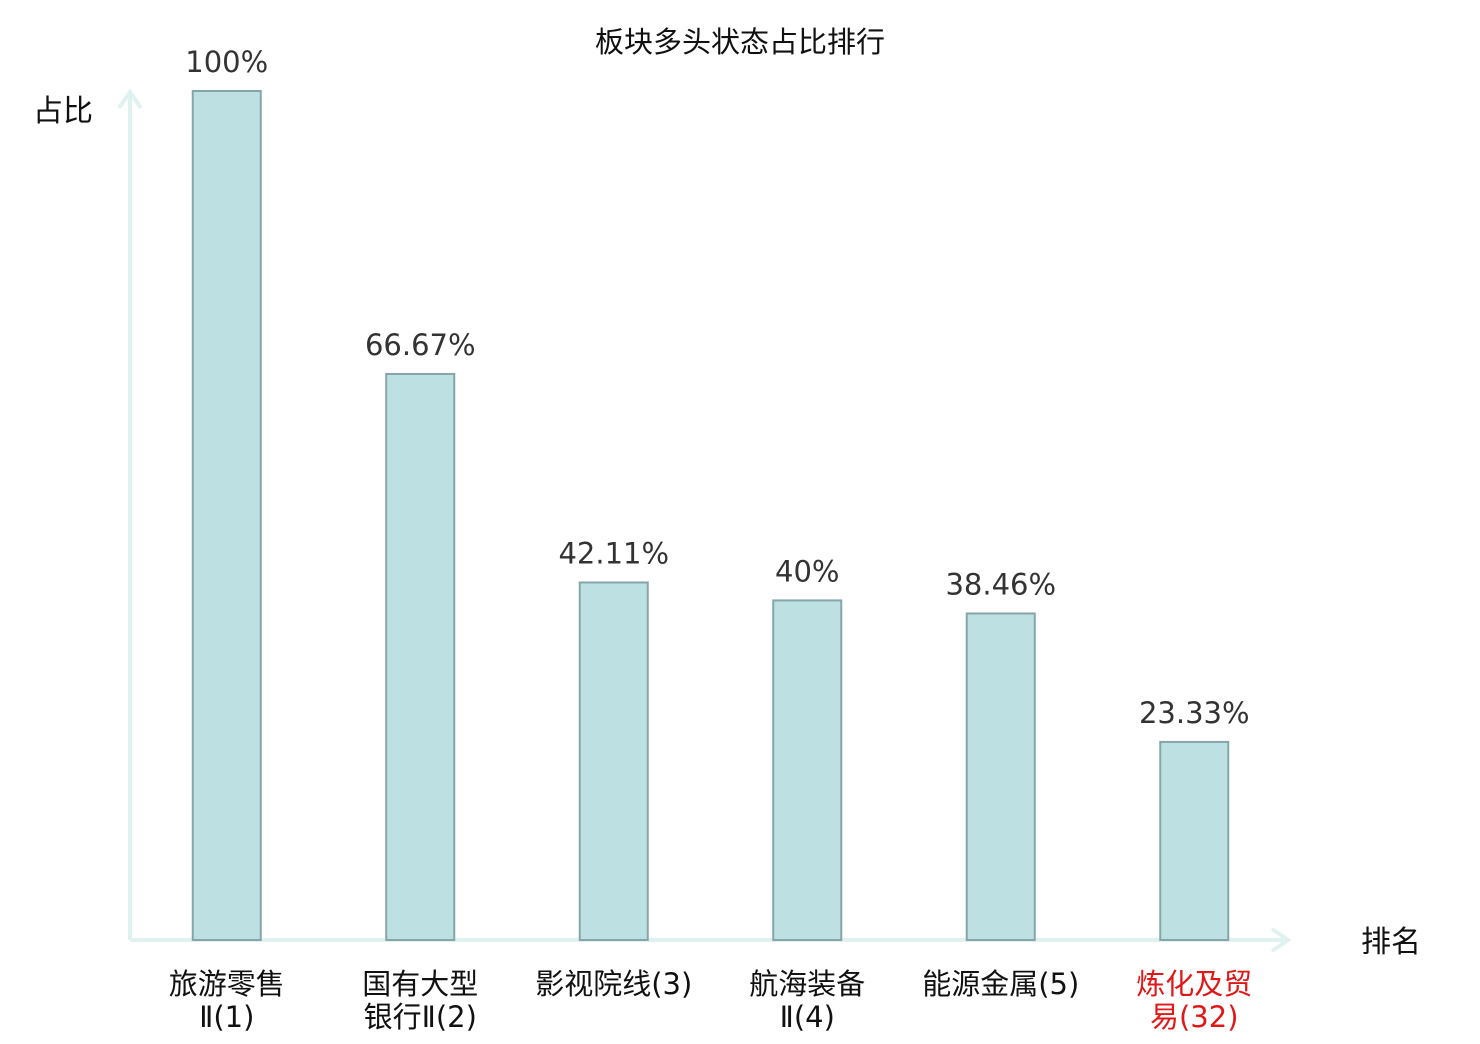 This screenshot has height=1044, width=1480. Describe the element at coordinates (227, 1000) in the screenshot. I see `category-label: 旅游零售 Ⅱ(1)` at that location.